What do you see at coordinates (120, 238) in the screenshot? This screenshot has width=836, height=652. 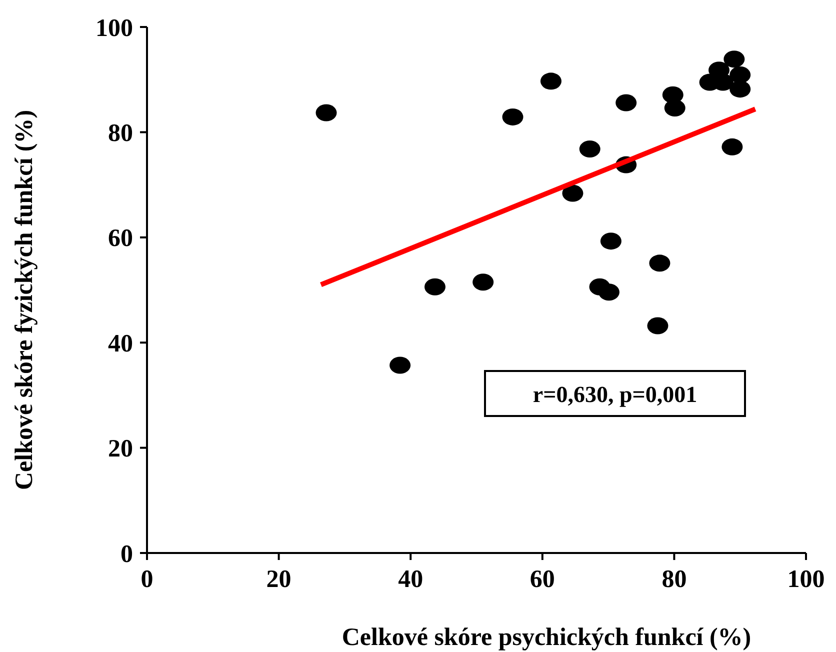 I see `y-tick-label: 60` at bounding box center [120, 238].